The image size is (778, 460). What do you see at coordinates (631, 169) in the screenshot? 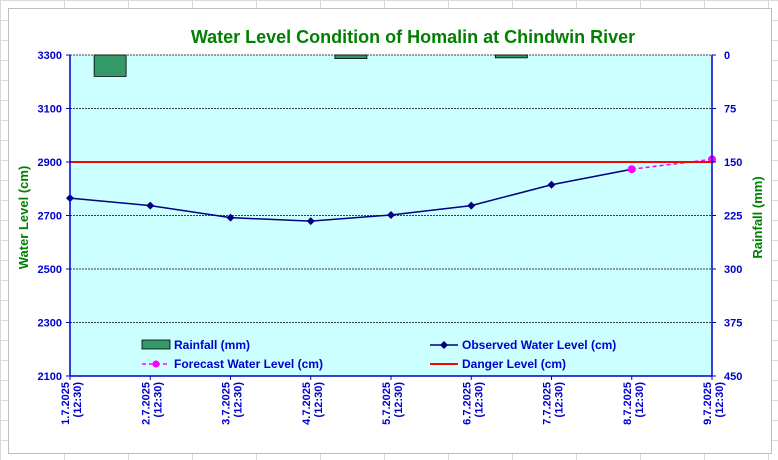
I see `forecast-point` at bounding box center [631, 169].